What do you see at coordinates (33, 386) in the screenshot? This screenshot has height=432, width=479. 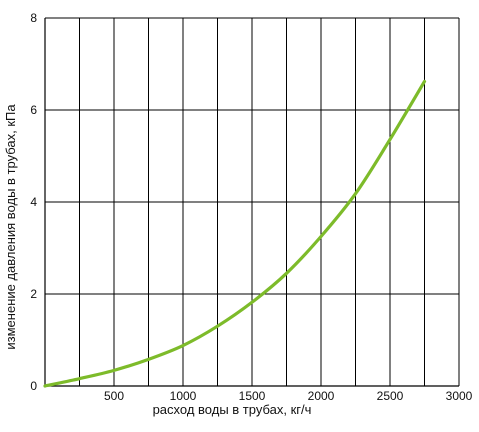 I see `y-tick-label: 0` at bounding box center [33, 386].